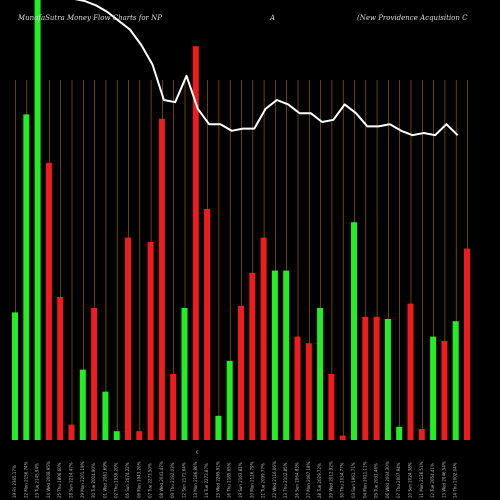  What do you see at coordinates (455, 480) in the screenshot?
I see `x-tick-label: 14 Thu 2002.04%` at bounding box center [455, 480].